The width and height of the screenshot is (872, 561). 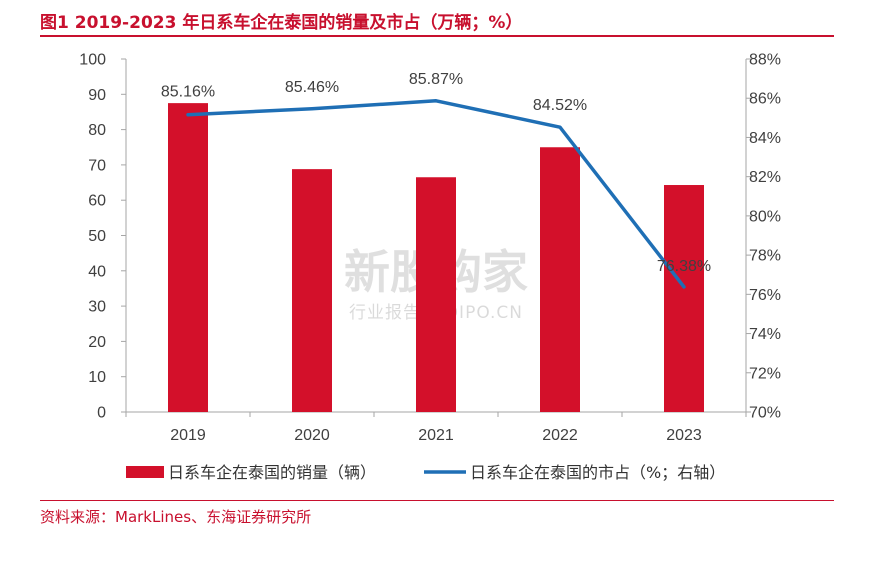 I want to click on y-right-tick-label: 78%, so click(x=765, y=256).